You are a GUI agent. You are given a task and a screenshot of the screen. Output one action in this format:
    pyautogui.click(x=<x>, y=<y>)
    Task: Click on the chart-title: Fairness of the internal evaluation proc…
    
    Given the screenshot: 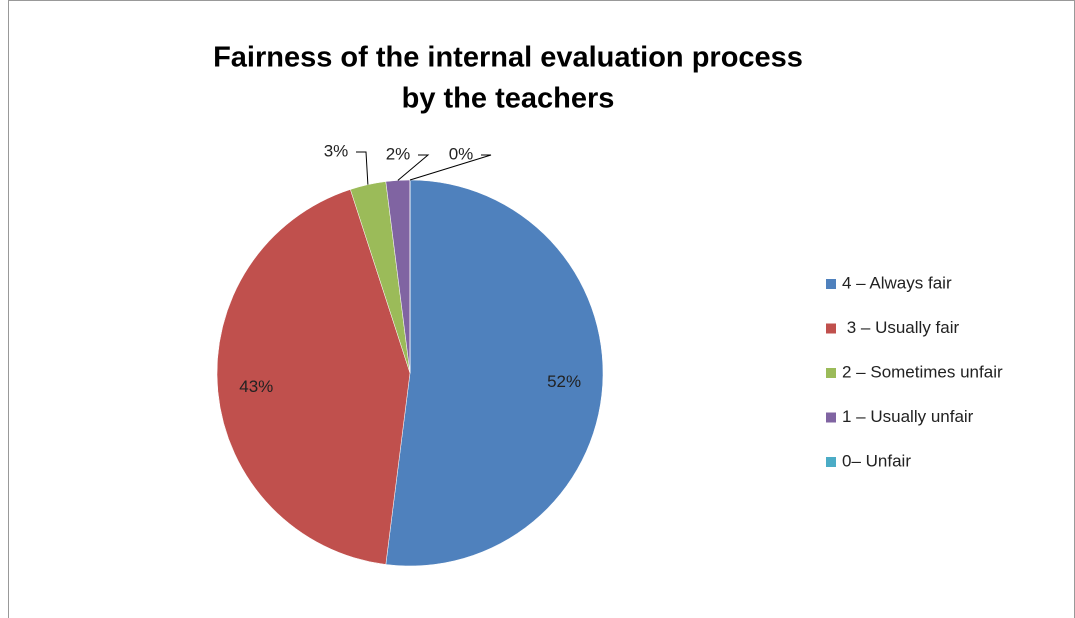 What is the action you would take?
    pyautogui.click(x=508, y=58)
    